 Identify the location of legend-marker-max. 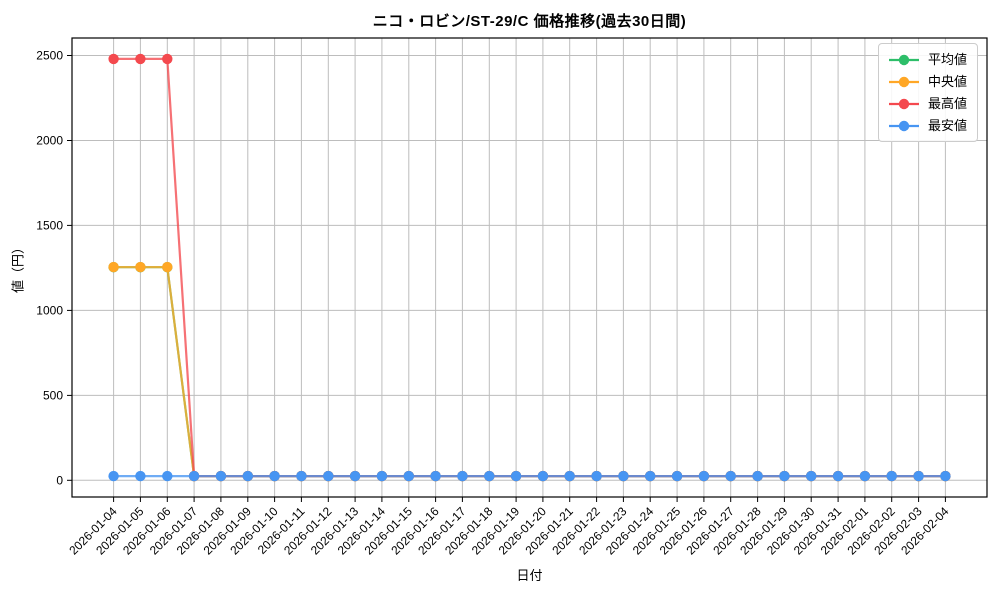
(904, 103).